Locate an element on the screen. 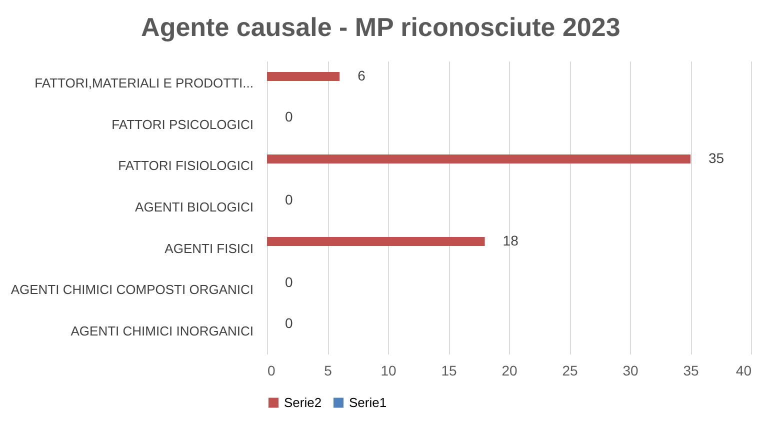 The image size is (771, 425). x-tick-label: 40 is located at coordinates (744, 370).